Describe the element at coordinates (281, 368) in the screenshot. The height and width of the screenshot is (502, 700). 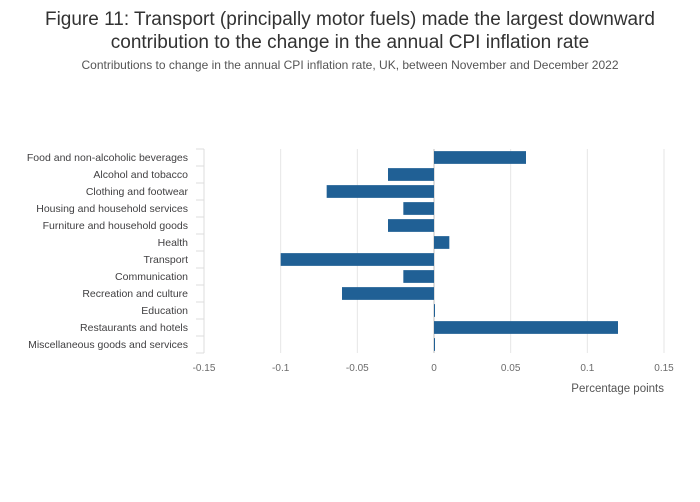
I see `x-tick-label: -0.1` at that location.